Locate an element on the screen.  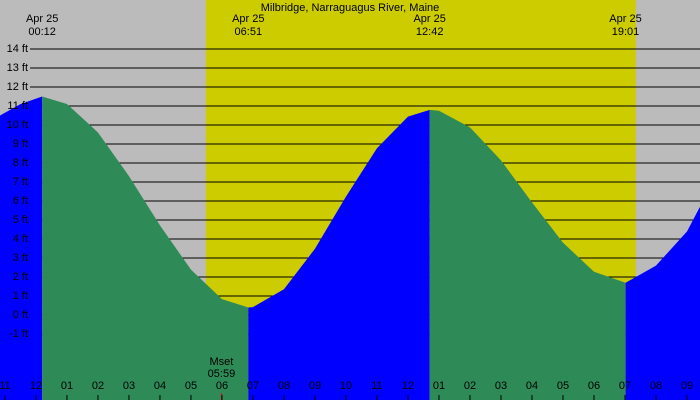
y-tick-label: -1 ft is located at coordinates (18, 334).